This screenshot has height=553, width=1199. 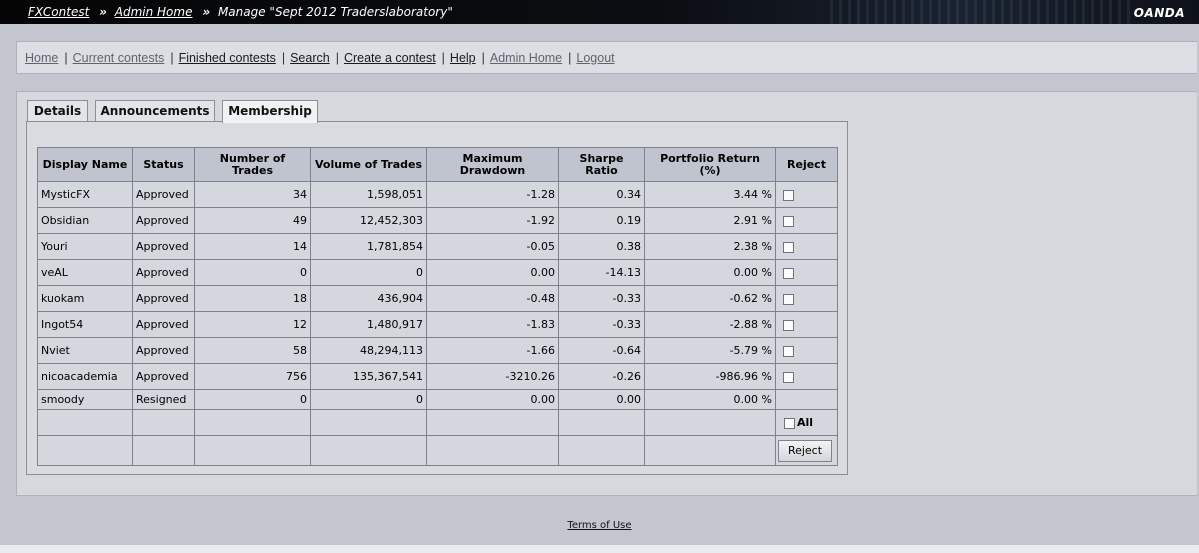 I want to click on nav-search-link: Search, so click(x=310, y=58).